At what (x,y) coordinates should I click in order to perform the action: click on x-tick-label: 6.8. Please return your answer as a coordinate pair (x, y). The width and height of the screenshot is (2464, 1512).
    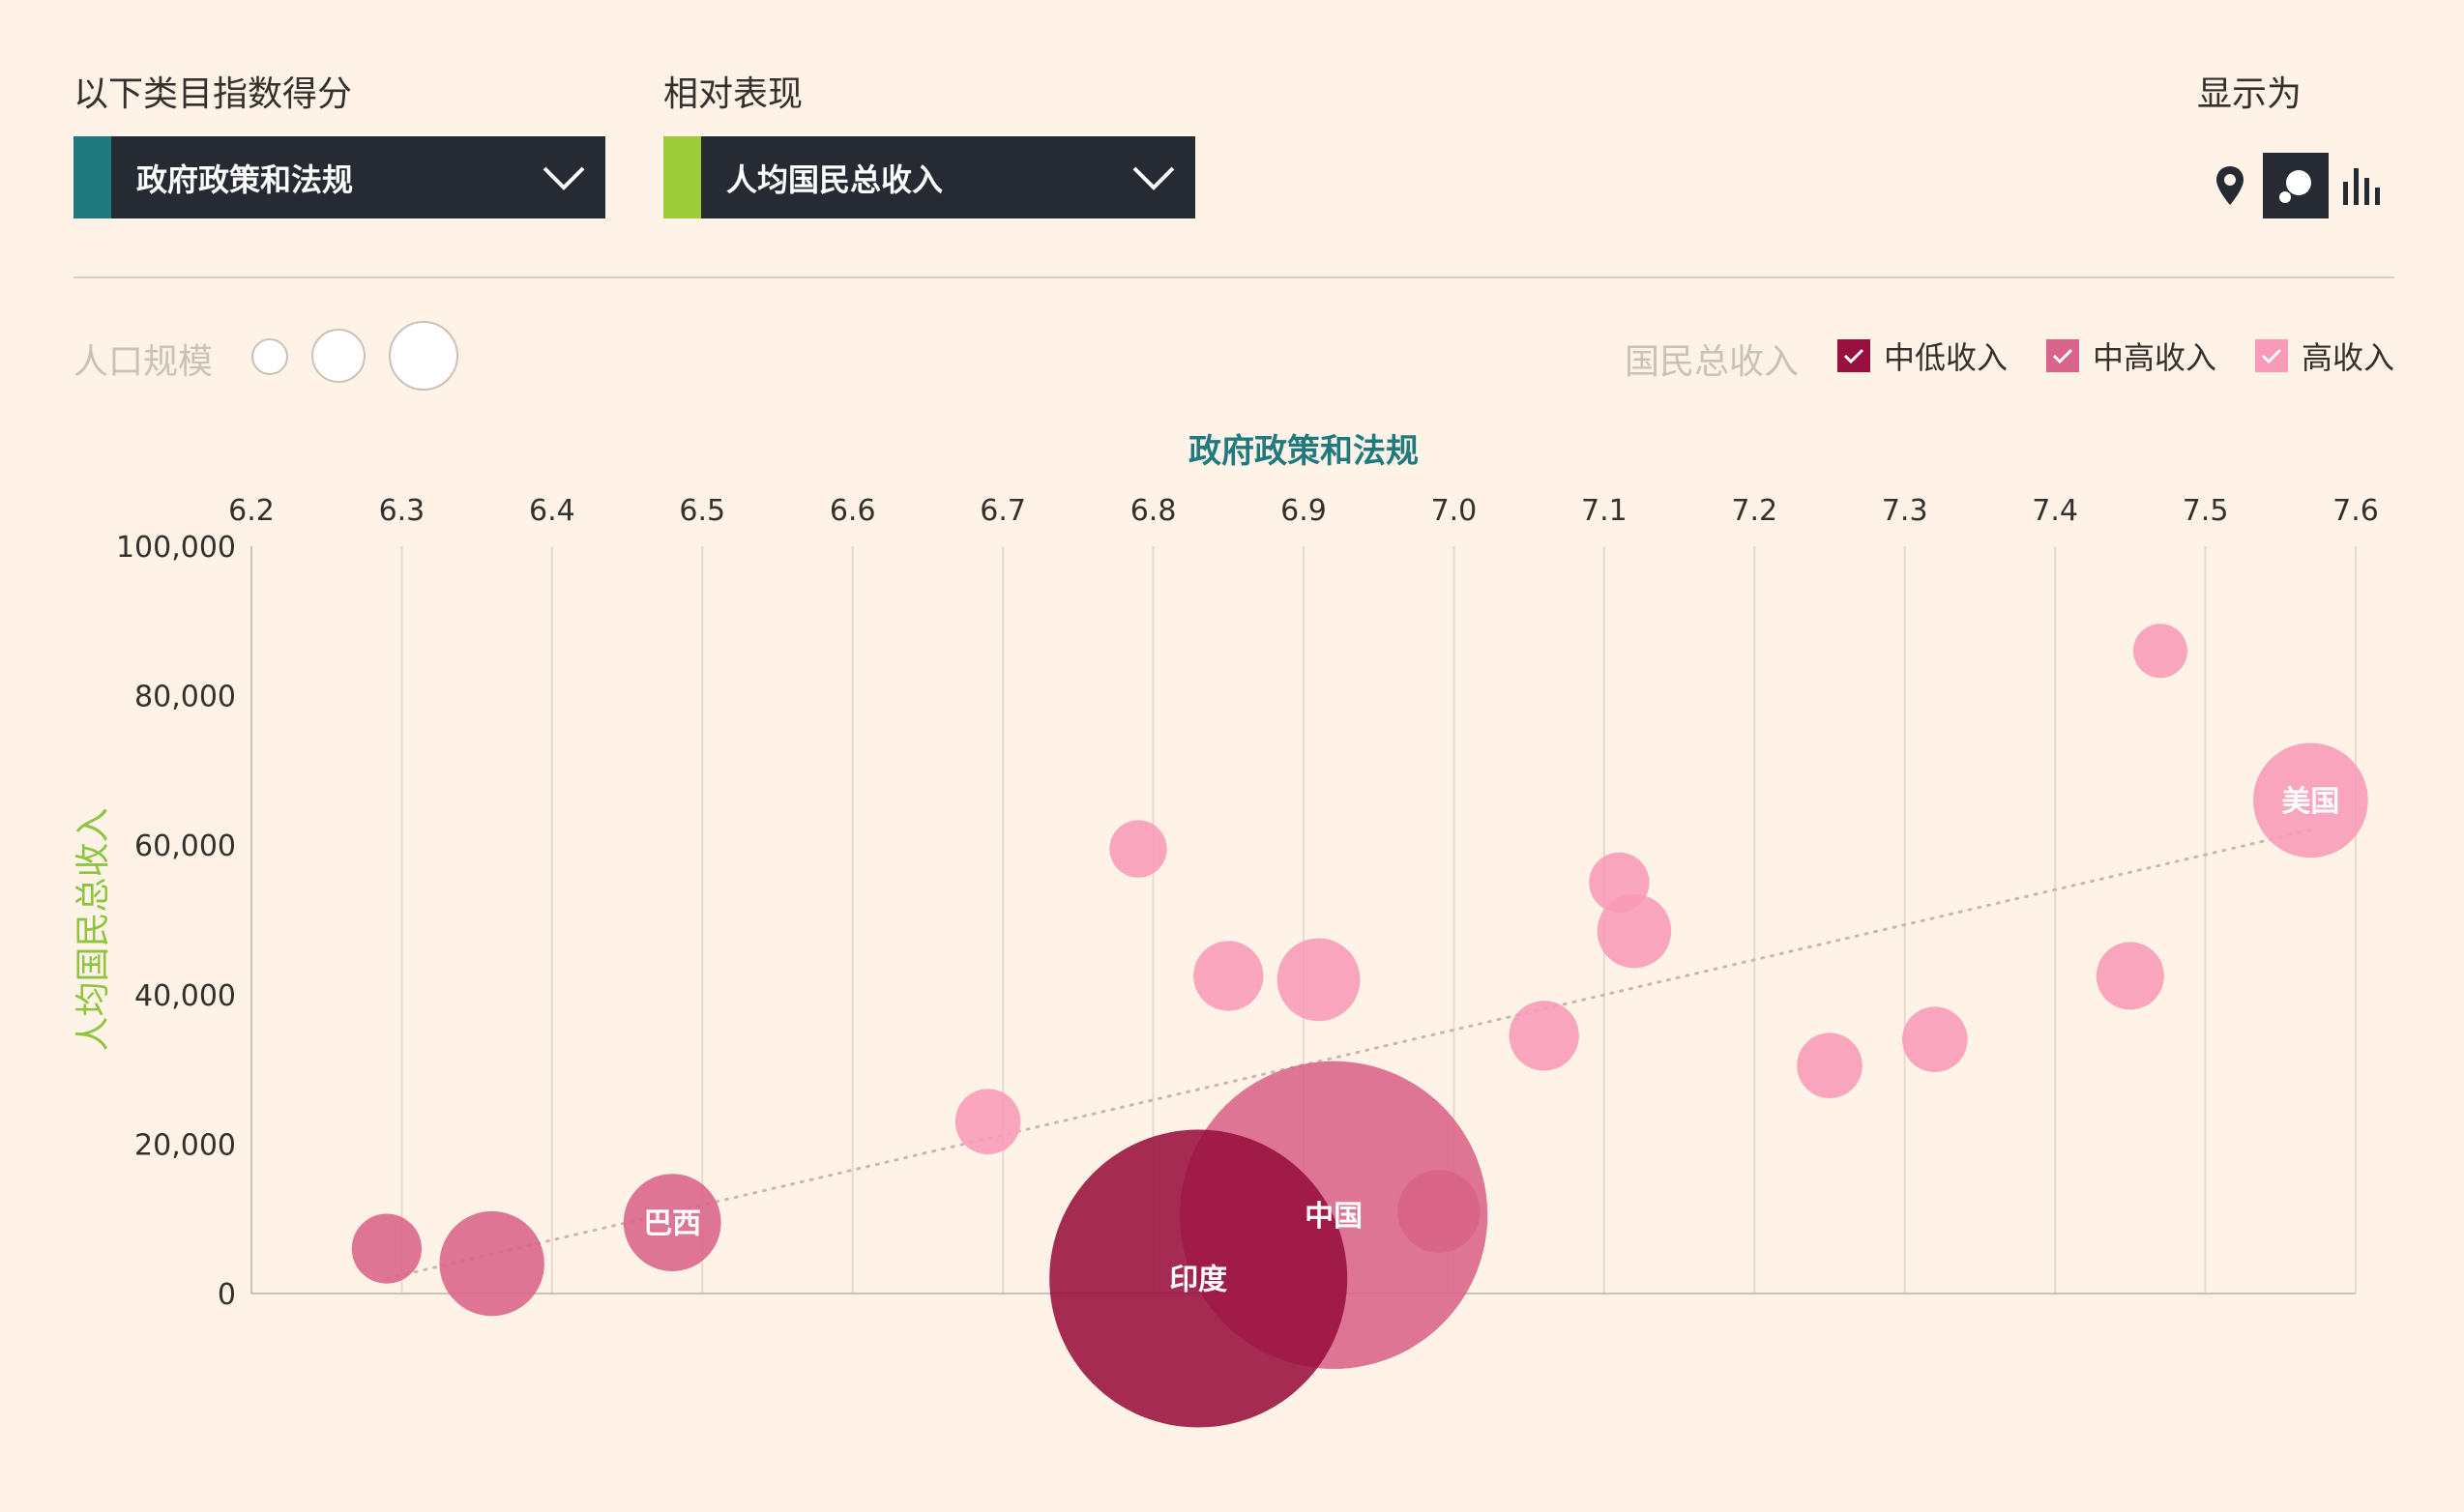
    Looking at the image, I should click on (1153, 511).